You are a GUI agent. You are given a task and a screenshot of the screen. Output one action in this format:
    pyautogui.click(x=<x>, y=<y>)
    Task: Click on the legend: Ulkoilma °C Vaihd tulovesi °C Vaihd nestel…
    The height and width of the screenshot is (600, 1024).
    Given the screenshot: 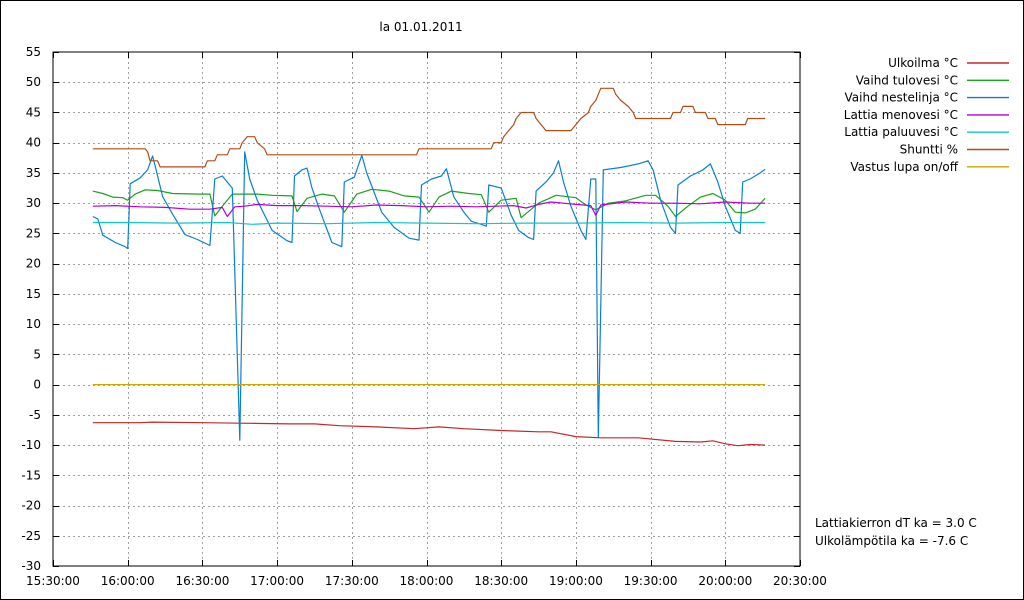 What is the action you would take?
    pyautogui.click(x=926, y=115)
    